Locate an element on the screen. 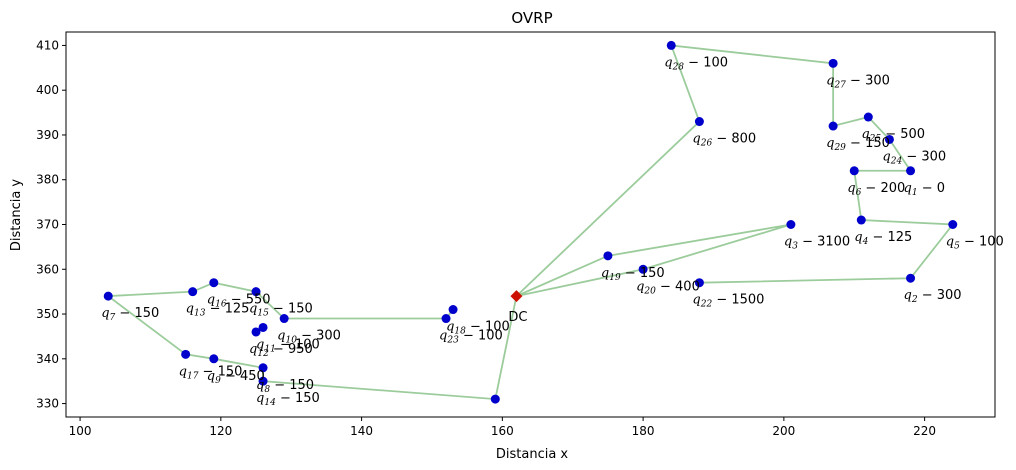  customer-point-q27 is located at coordinates (833, 63).